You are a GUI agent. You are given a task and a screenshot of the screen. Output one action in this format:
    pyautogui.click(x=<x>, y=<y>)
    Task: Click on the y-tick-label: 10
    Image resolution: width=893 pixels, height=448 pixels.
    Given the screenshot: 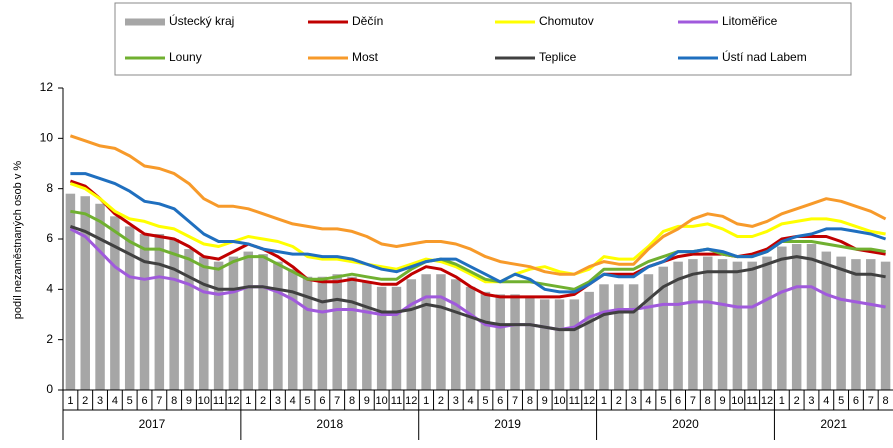 What is the action you would take?
    pyautogui.click(x=47, y=138)
    